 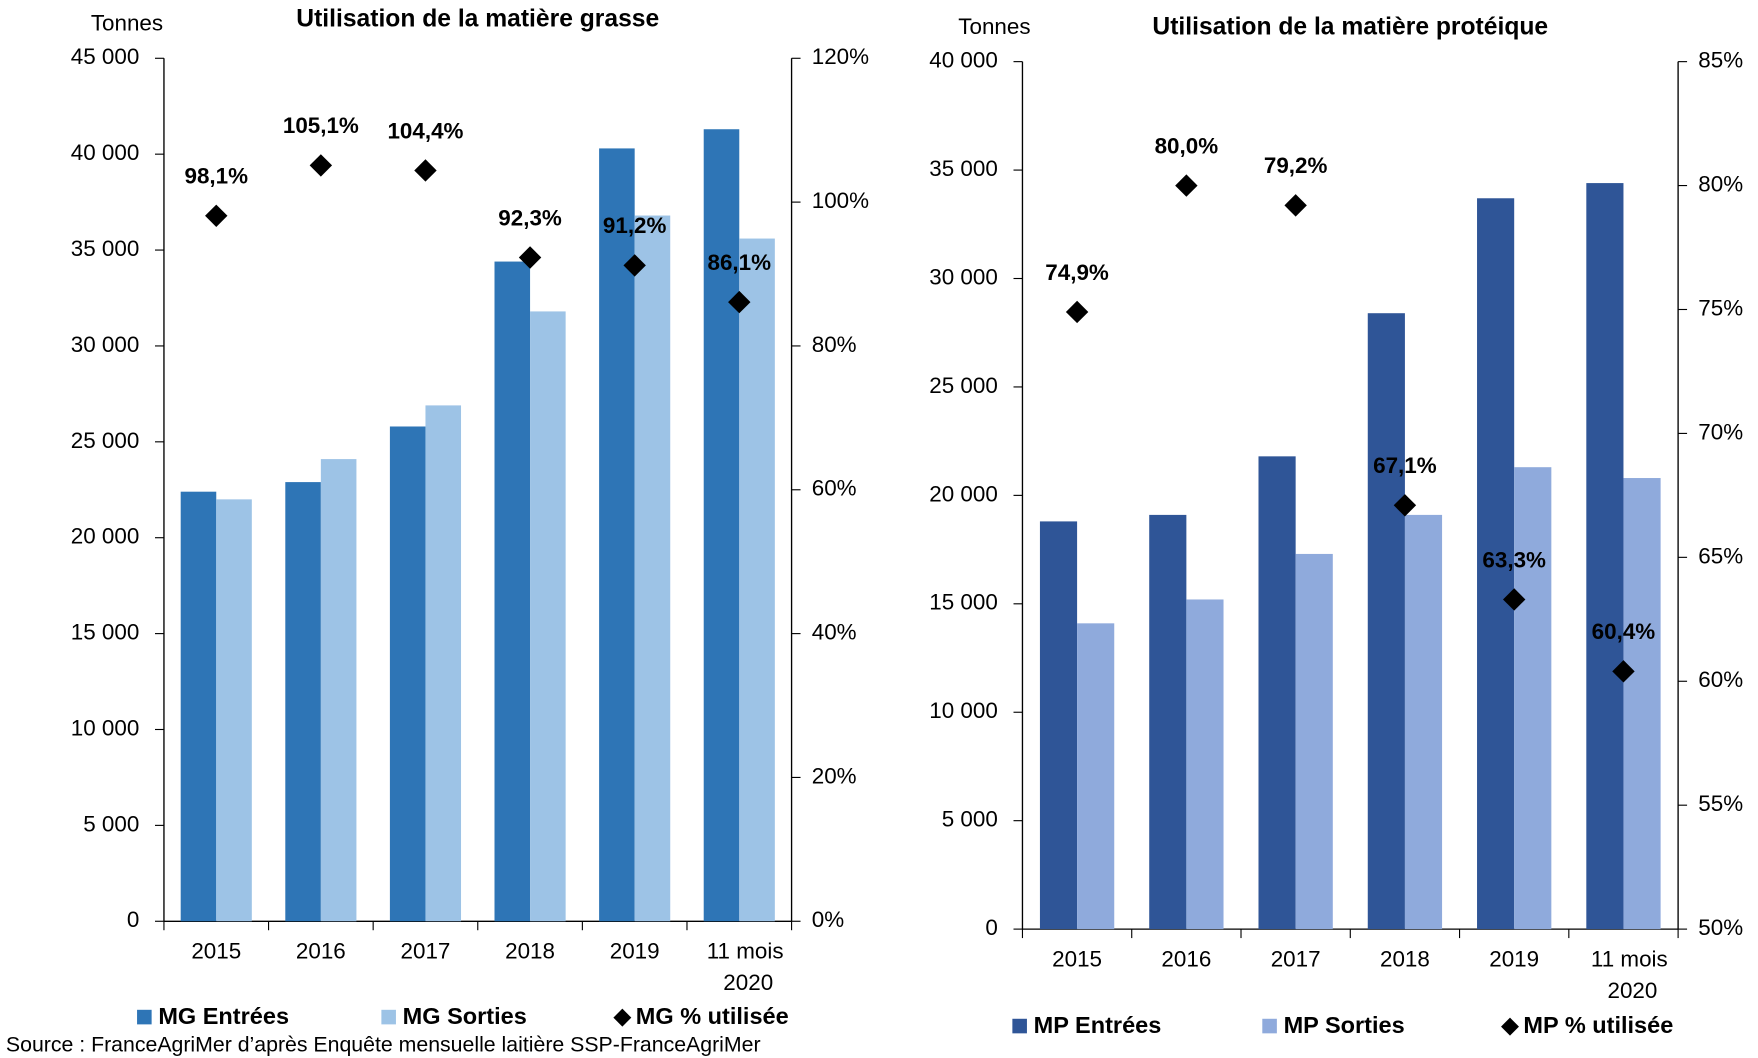 I want to click on y2-tick-label: 20%, so click(x=834, y=775).